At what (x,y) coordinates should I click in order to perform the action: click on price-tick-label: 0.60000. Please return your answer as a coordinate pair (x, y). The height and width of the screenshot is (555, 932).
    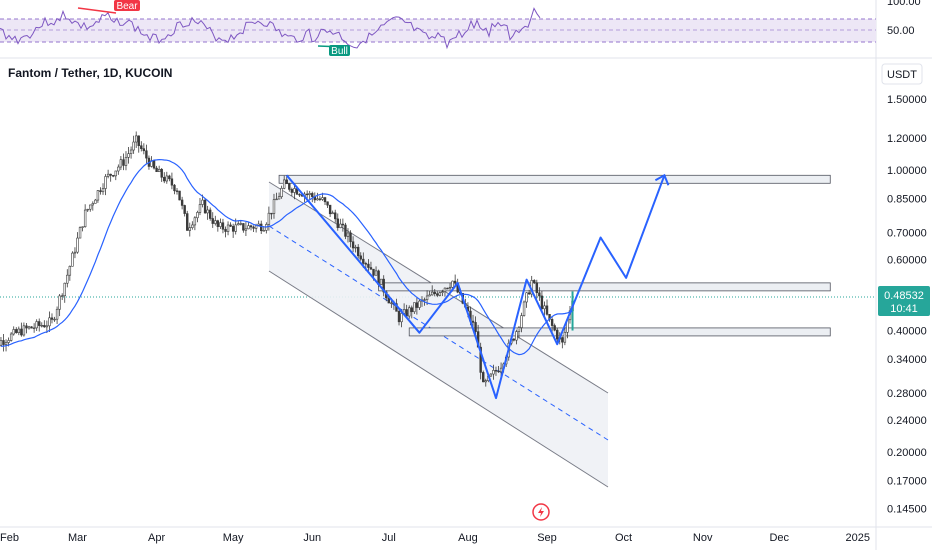
    Looking at the image, I should click on (907, 260).